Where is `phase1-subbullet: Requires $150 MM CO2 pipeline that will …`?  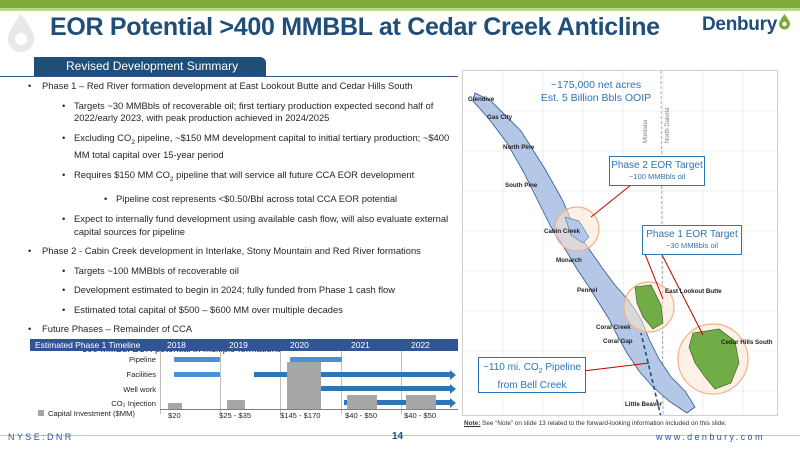 phase1-subbullet: Requires $150 MM CO2 pipeline that will … is located at coordinates (241, 177).